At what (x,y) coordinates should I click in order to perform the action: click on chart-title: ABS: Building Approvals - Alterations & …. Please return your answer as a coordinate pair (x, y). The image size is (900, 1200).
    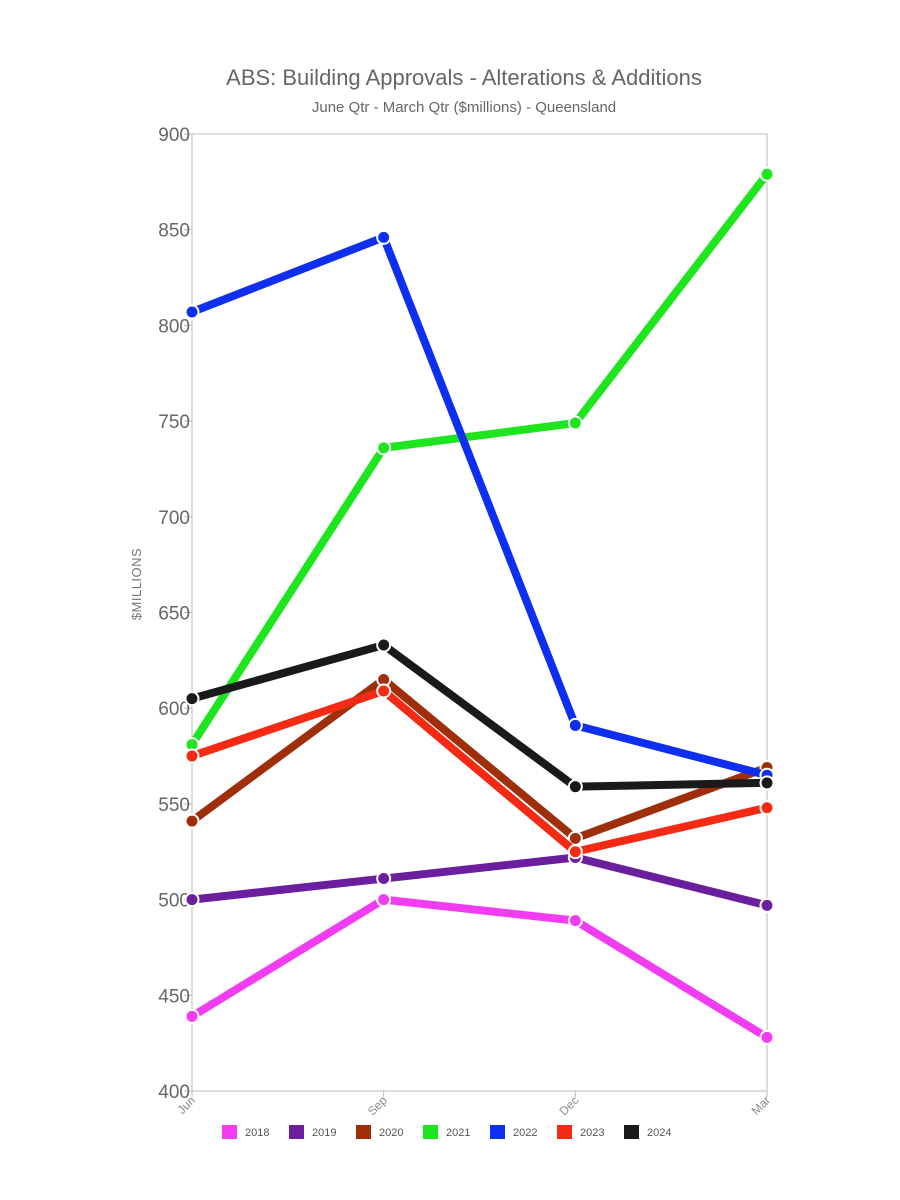
    Looking at the image, I should click on (464, 77).